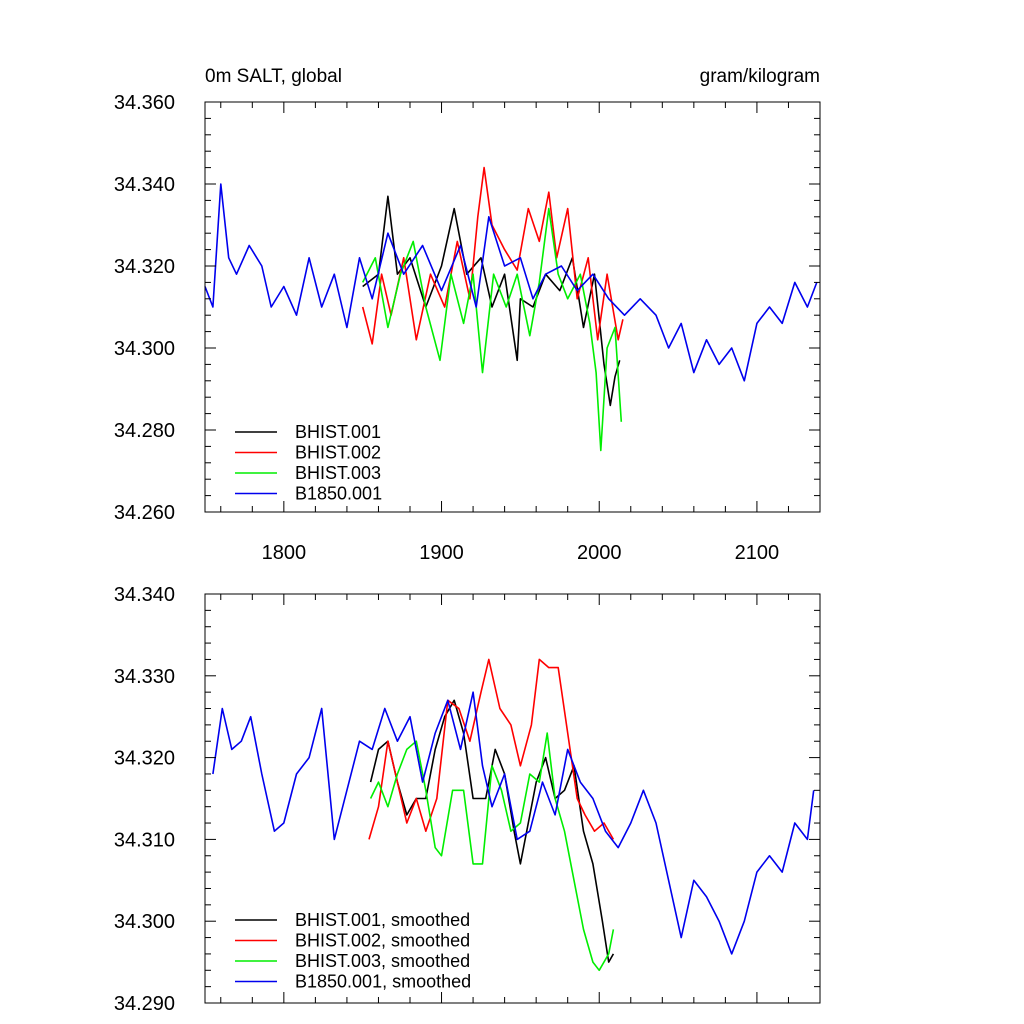 This screenshot has height=1024, width=1024. What do you see at coordinates (757, 553) in the screenshot?
I see `x-tick-label: 2100` at bounding box center [757, 553].